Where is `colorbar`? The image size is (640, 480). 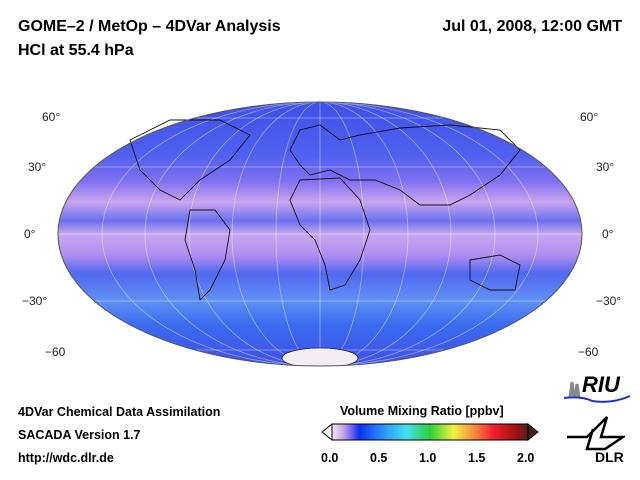
colorbar is located at coordinates (430, 432).